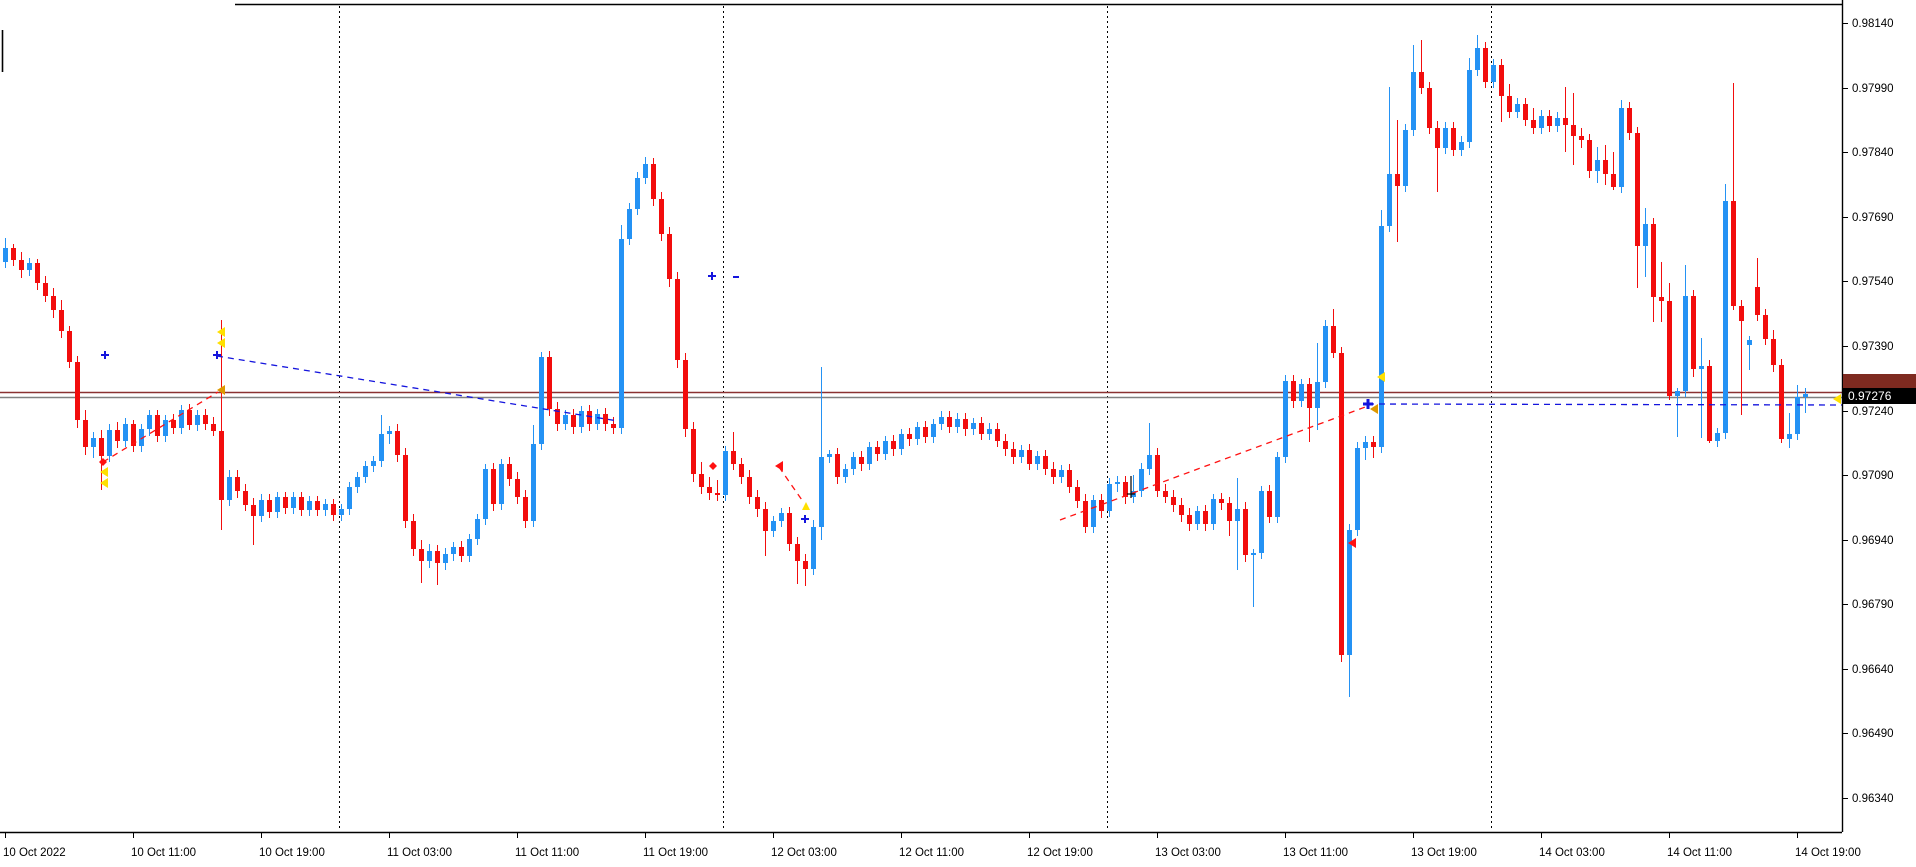 Image resolution: width=1916 pixels, height=867 pixels. Describe the element at coordinates (1444, 853) in the screenshot. I see `time-tick-label: 13 Oct 19:00` at that location.